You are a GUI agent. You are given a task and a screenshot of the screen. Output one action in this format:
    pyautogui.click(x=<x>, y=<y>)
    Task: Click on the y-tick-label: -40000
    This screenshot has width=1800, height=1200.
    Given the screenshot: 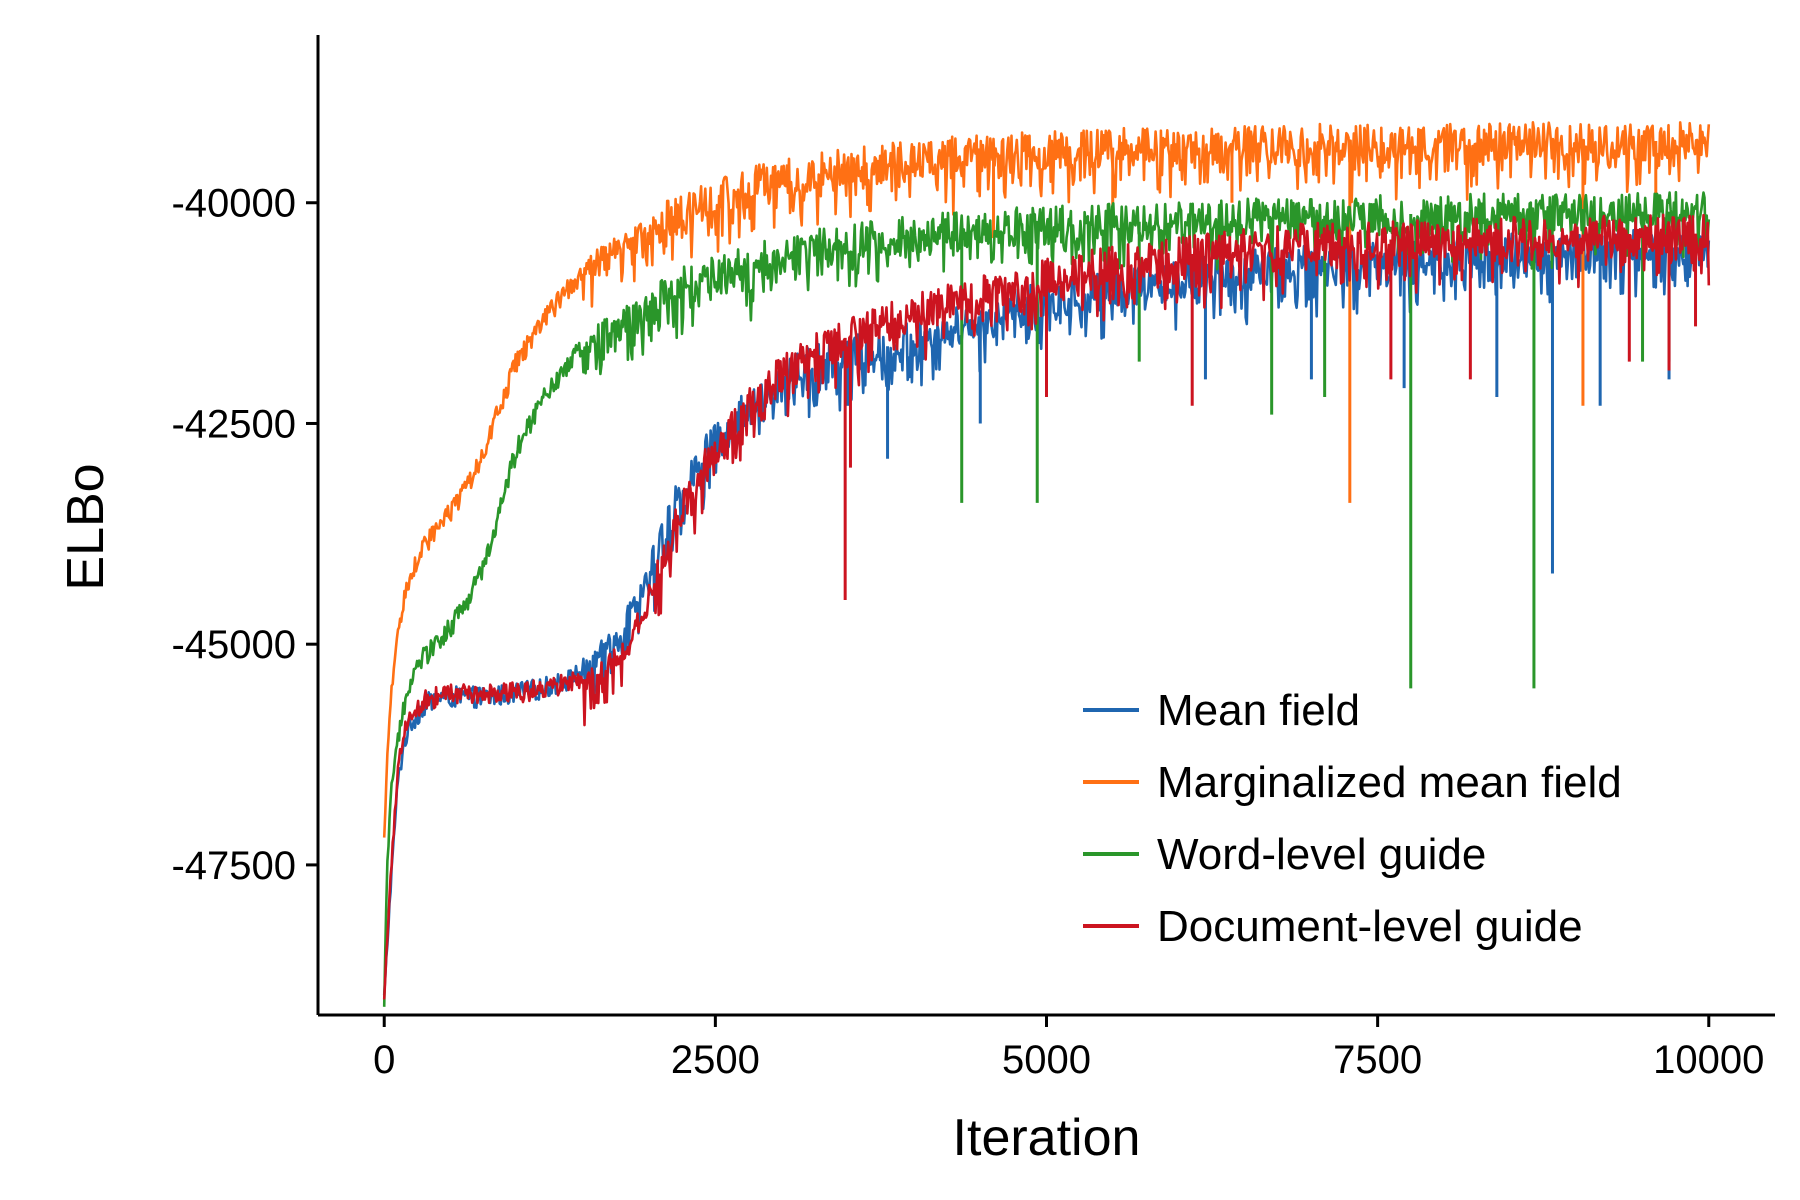 What is the action you would take?
    pyautogui.click(x=233, y=204)
    